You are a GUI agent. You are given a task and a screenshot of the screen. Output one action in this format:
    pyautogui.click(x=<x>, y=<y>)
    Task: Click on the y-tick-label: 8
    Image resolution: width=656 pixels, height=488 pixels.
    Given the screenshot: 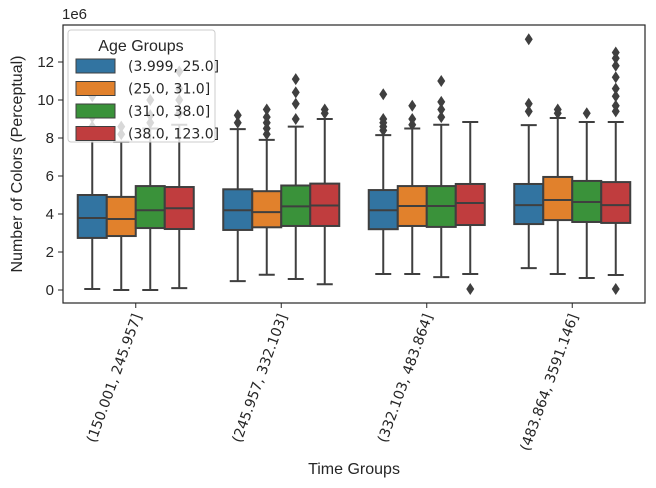 What is the action you would take?
    pyautogui.click(x=50, y=138)
    